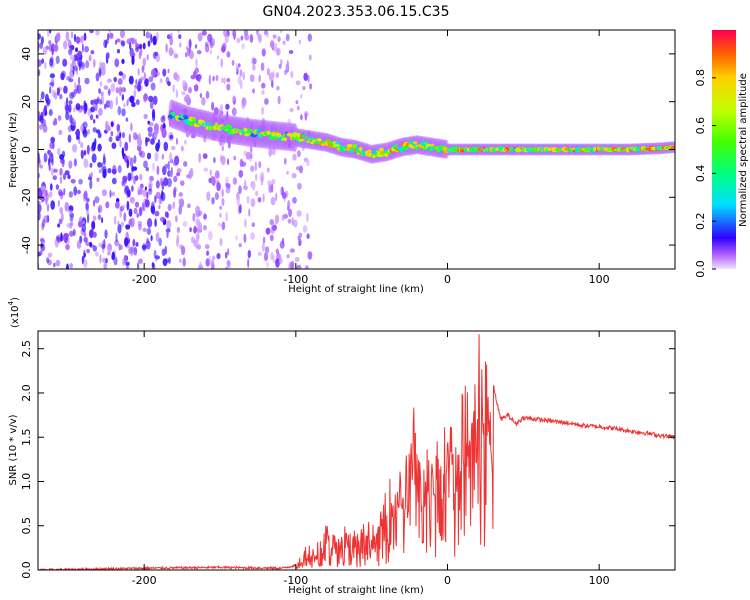  I want to click on y-tick-label: 2.0, so click(26, 393).